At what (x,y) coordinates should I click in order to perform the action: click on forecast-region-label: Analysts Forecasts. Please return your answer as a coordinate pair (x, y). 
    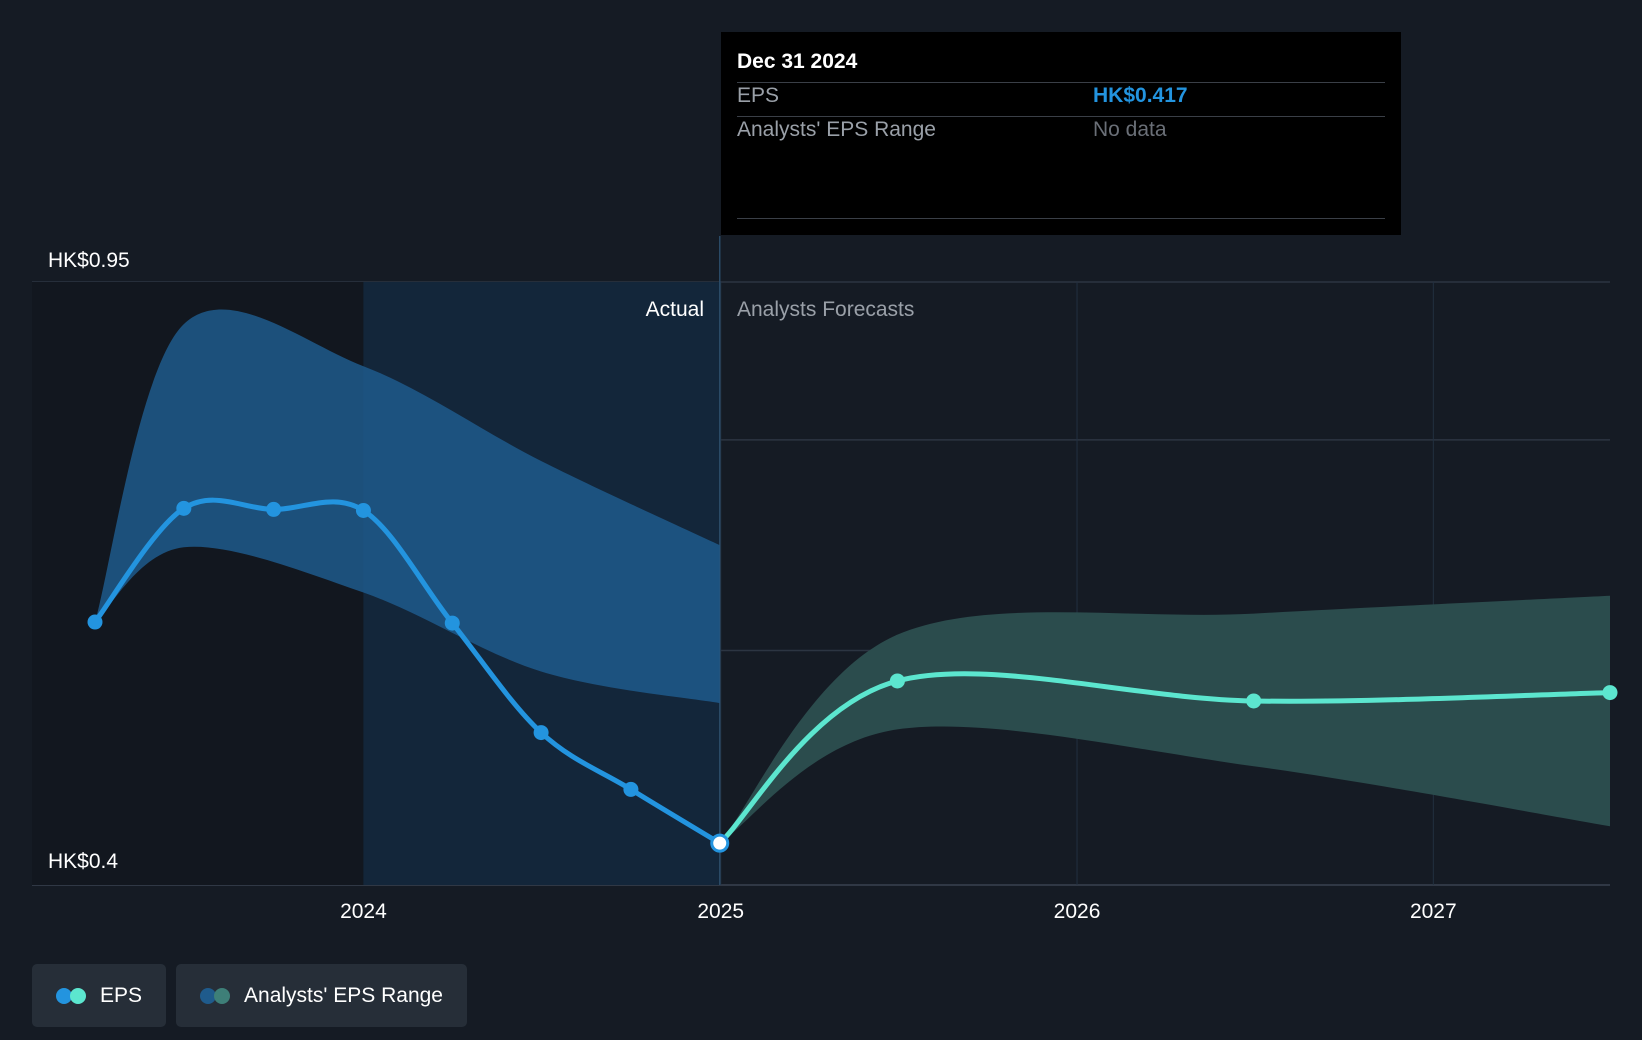
    Looking at the image, I should click on (825, 309).